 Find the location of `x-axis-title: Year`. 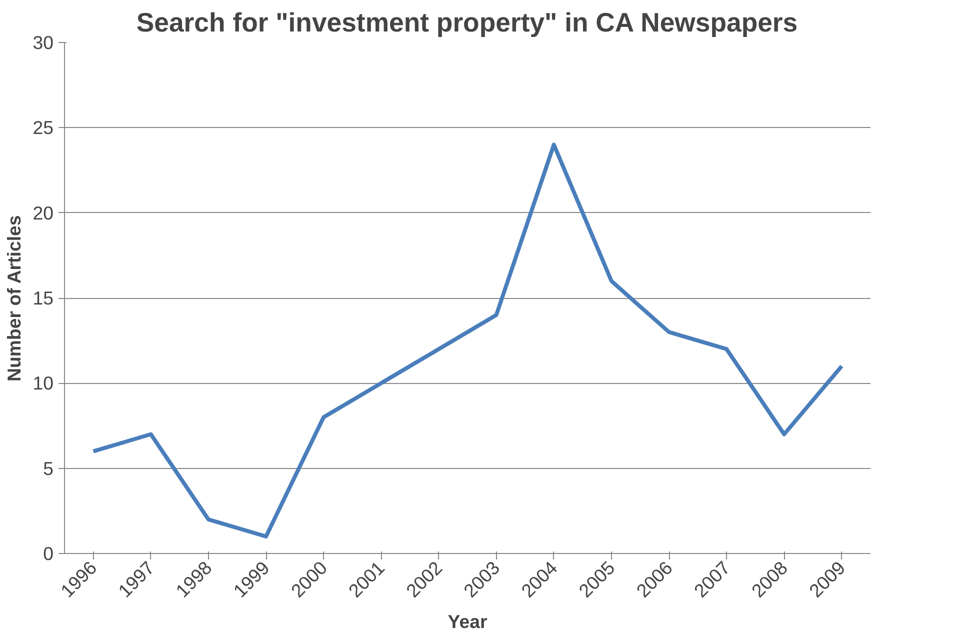

x-axis-title: Year is located at coordinates (468, 621).